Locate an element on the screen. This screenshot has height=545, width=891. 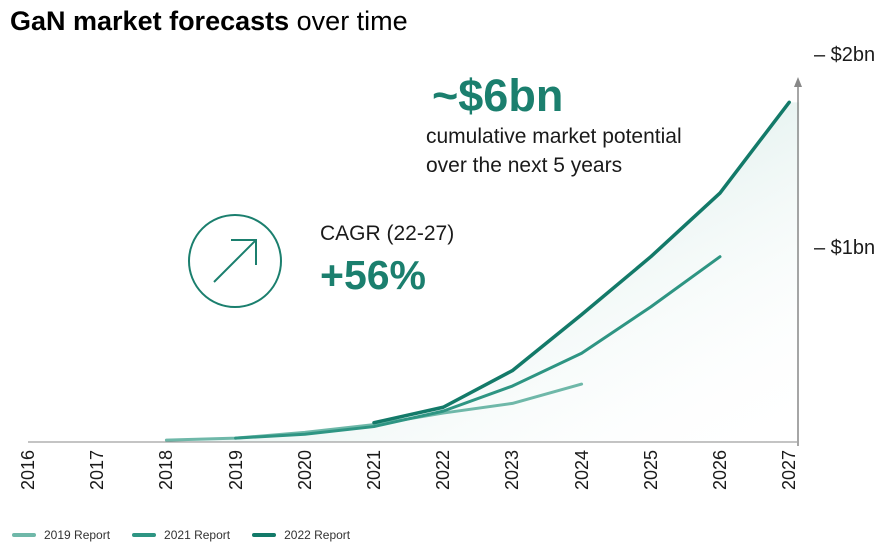
legend-item: 2022 Report is located at coordinates (301, 535).